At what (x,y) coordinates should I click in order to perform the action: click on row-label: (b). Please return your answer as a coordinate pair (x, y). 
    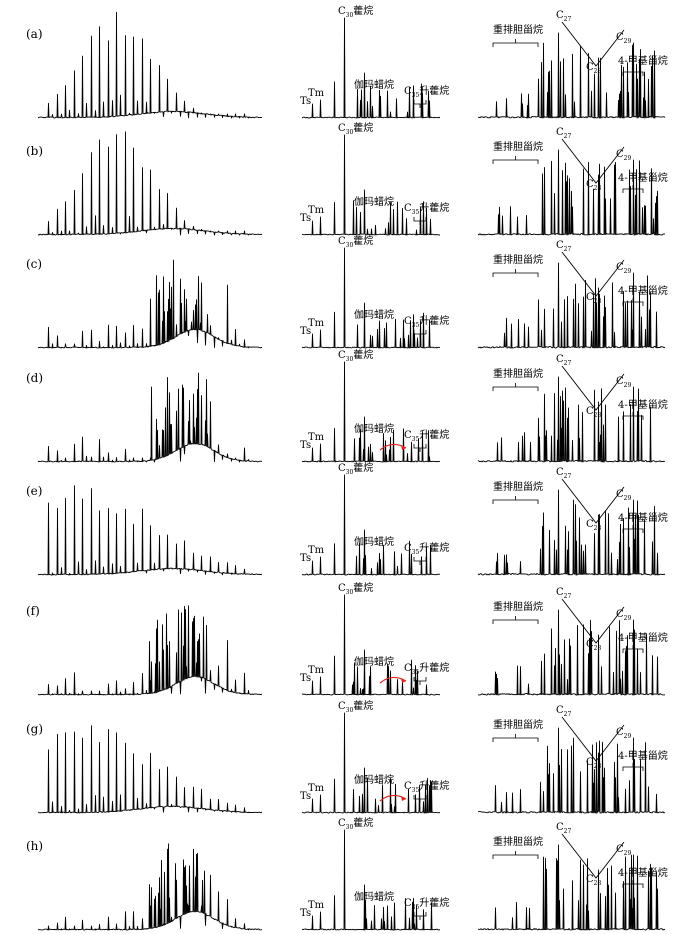
    Looking at the image, I should click on (34, 151).